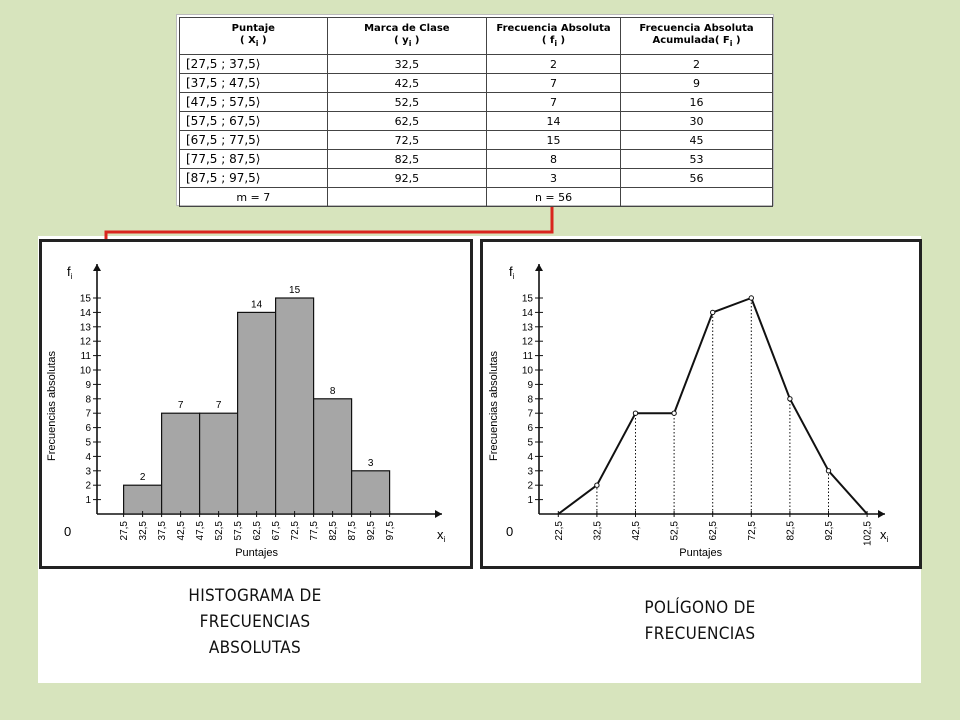 The height and width of the screenshot is (720, 960). What do you see at coordinates (253, 28) in the screenshot?
I see `header-line: Puntaje` at bounding box center [253, 28].